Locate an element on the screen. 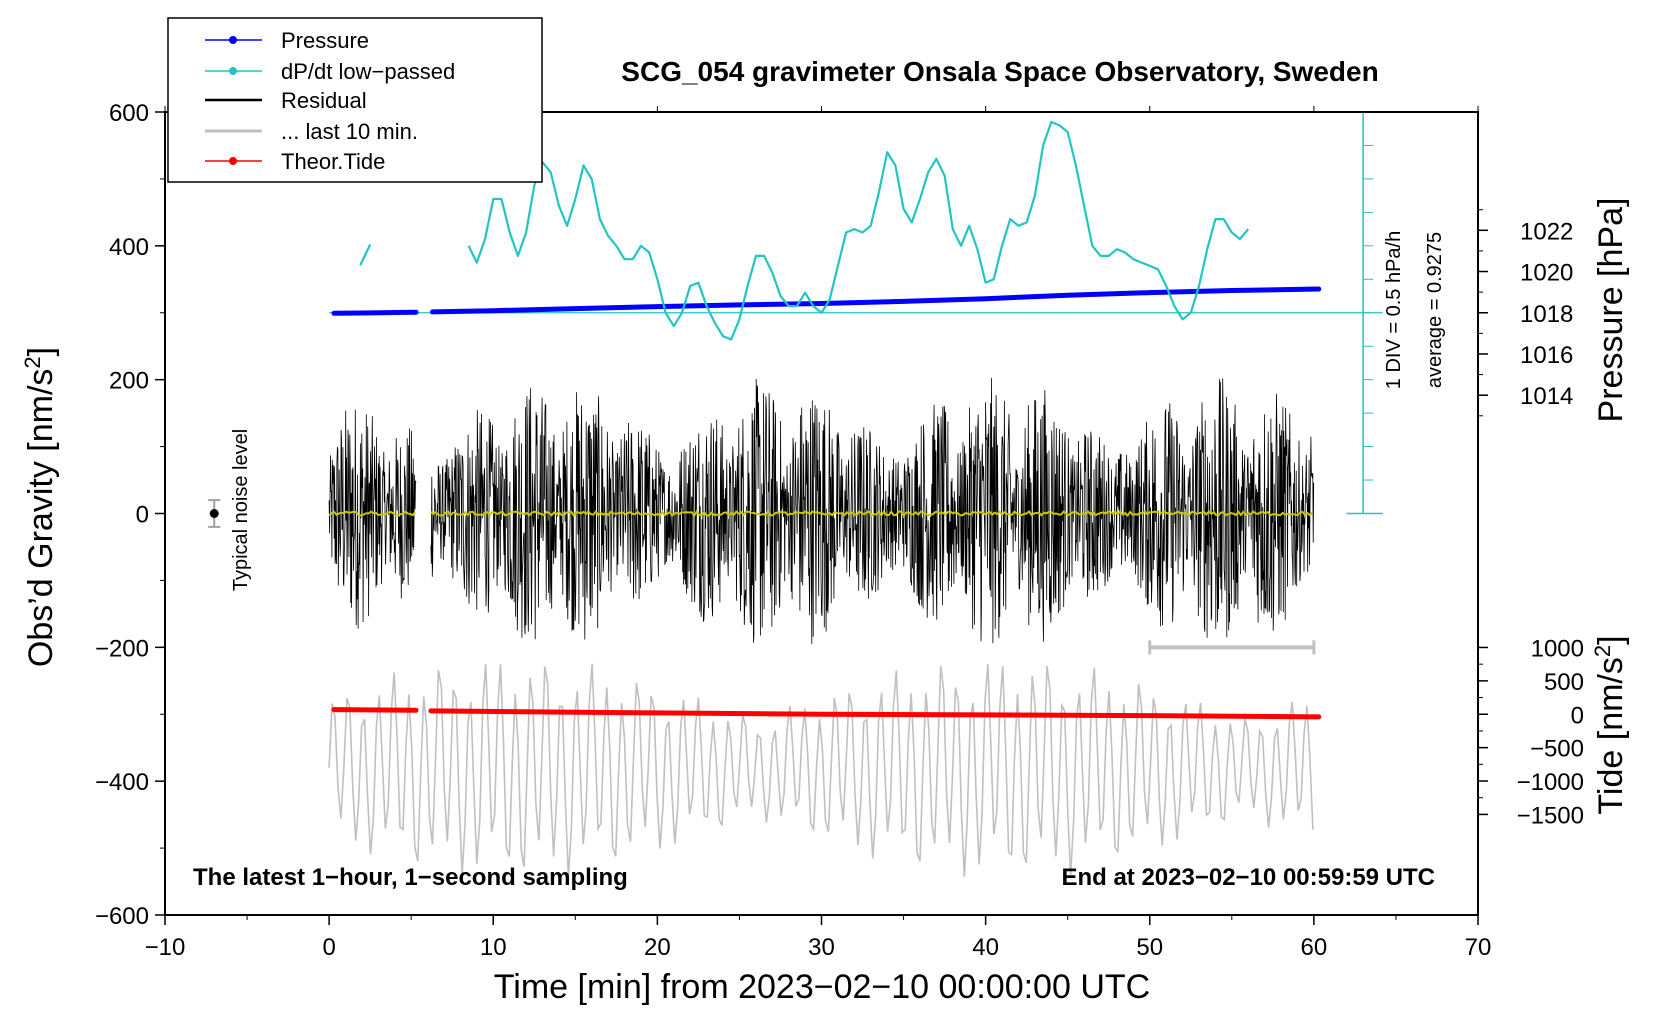 The image size is (1660, 1020). x-axis-title: Time [min] from 2023−02−10 00:00:00 UTC is located at coordinates (822, 987).